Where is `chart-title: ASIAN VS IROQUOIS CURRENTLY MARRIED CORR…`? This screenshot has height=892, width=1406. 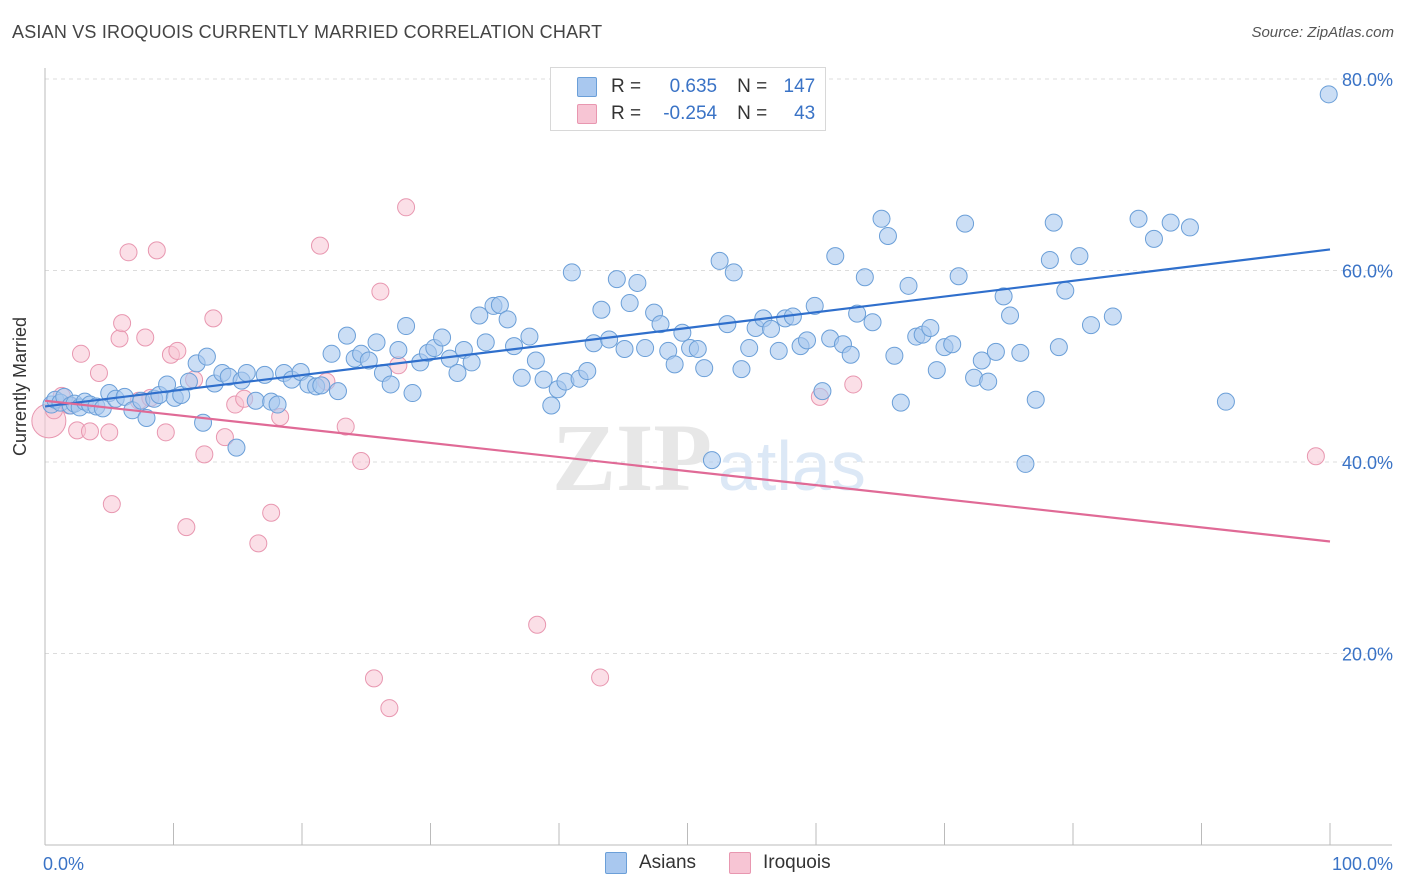
chart-title: ASIAN VS IROQUOIS CURRENTLY MARRIED CORR… is located at coordinates (307, 32).